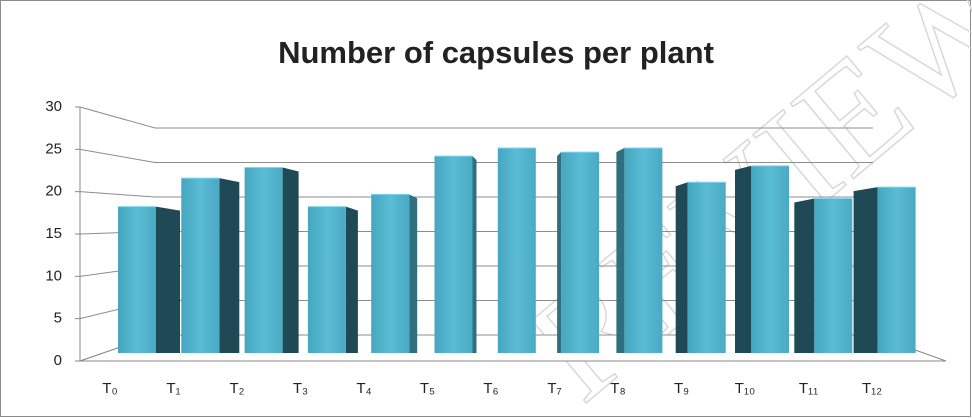  What do you see at coordinates (300, 388) in the screenshot?
I see `x-tick-label: T₃` at bounding box center [300, 388].